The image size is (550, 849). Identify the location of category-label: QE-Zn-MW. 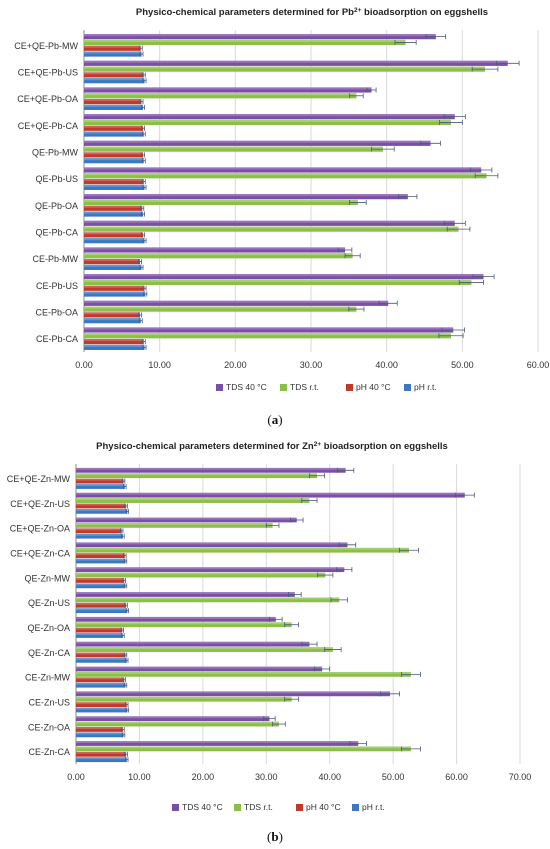
(48, 578).